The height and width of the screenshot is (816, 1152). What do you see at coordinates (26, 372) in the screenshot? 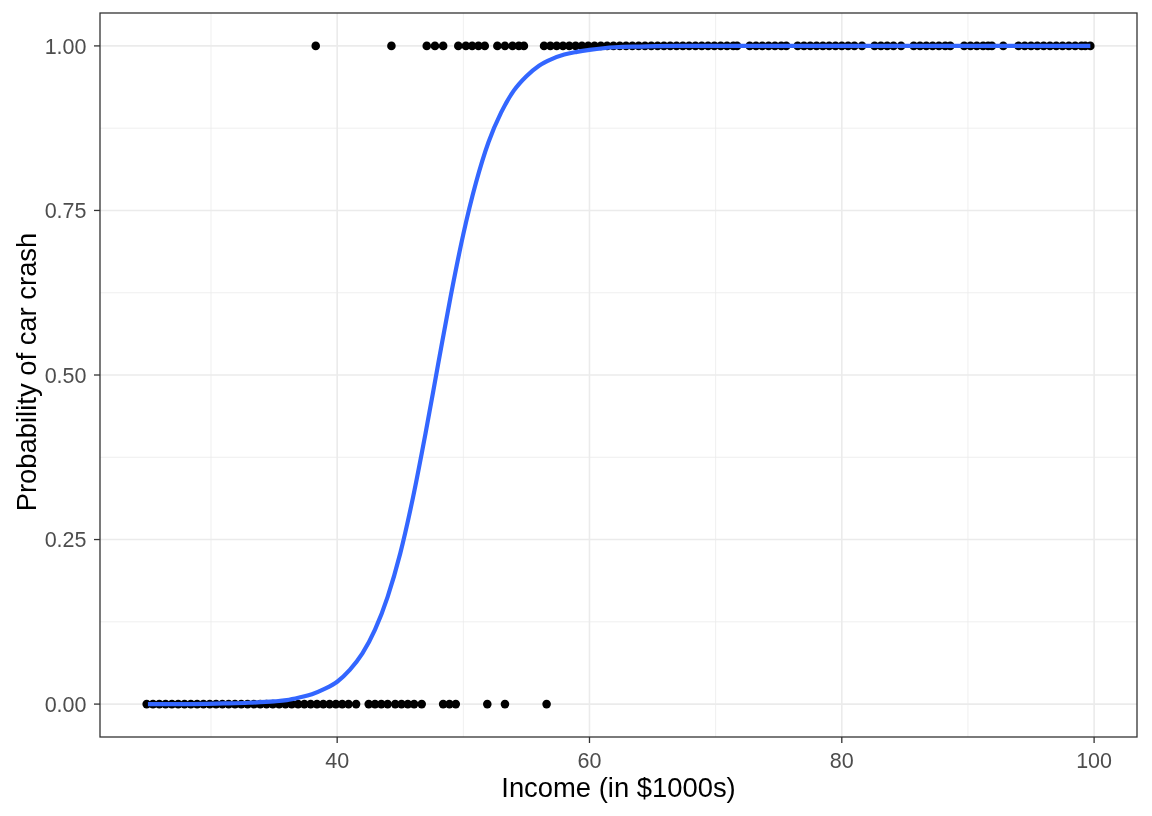
I see `y-axis-title: Probability of car crash` at bounding box center [26, 372].